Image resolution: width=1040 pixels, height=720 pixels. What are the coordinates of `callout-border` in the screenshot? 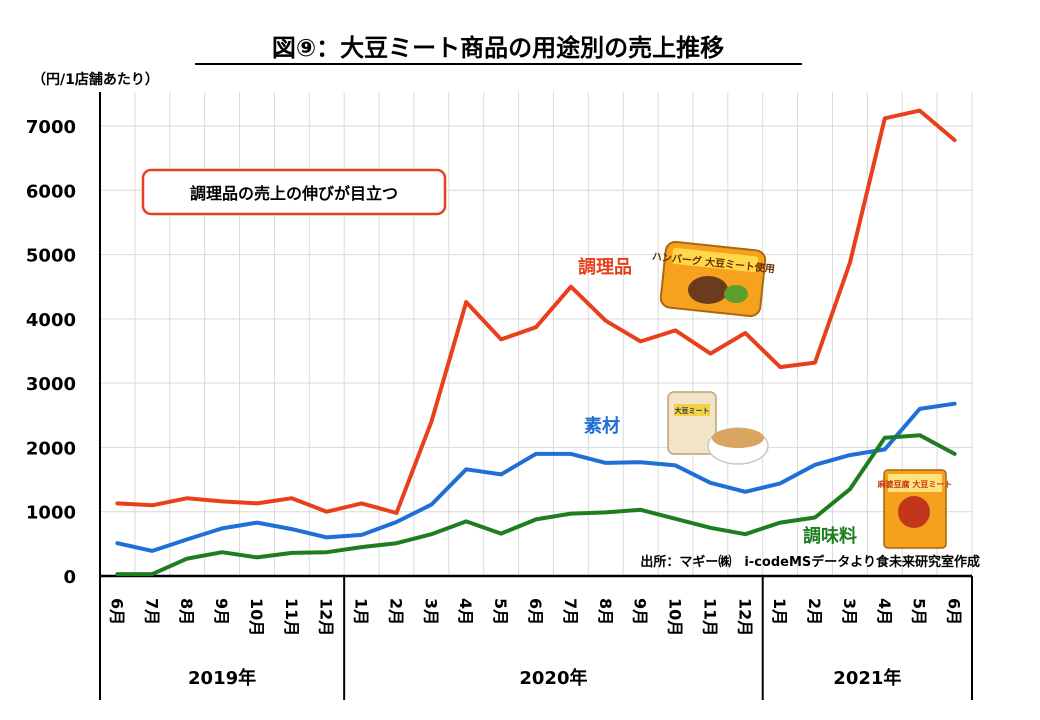 It's located at (294, 192).